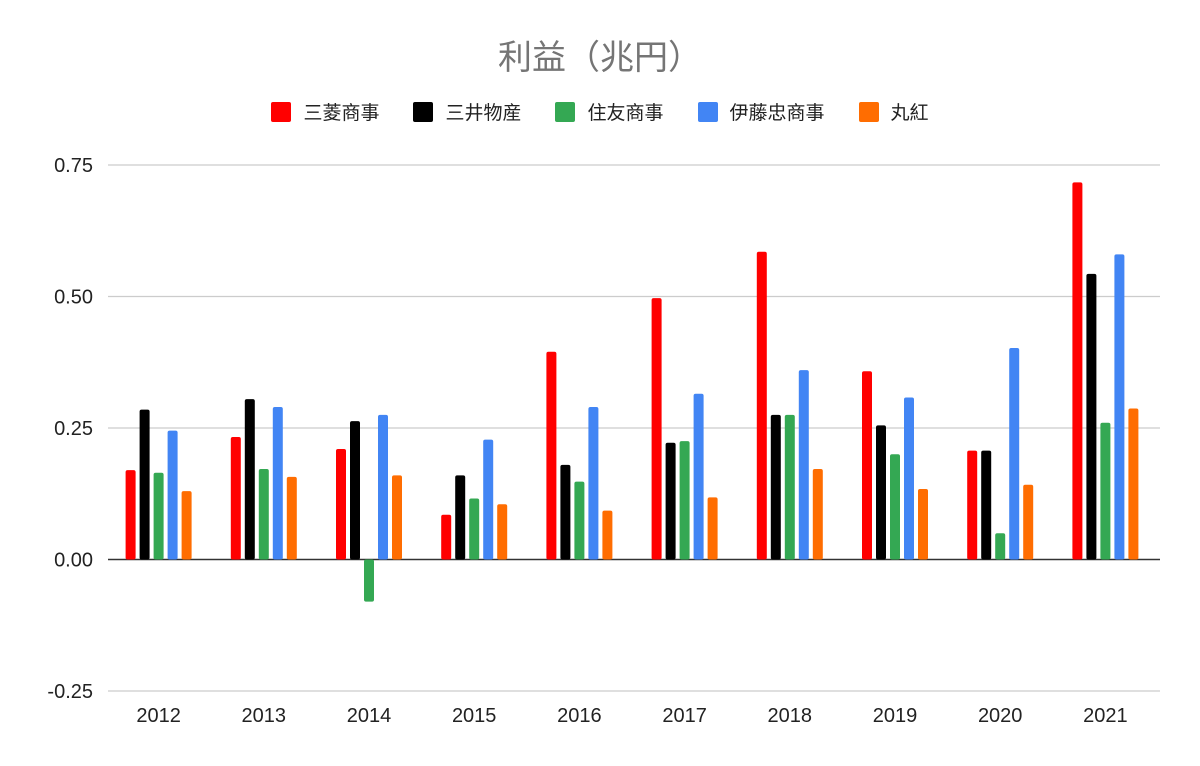 This screenshot has height=766, width=1200. What do you see at coordinates (777, 113) in the screenshot?
I see `legend-label: 伊藤忠商事` at bounding box center [777, 113].